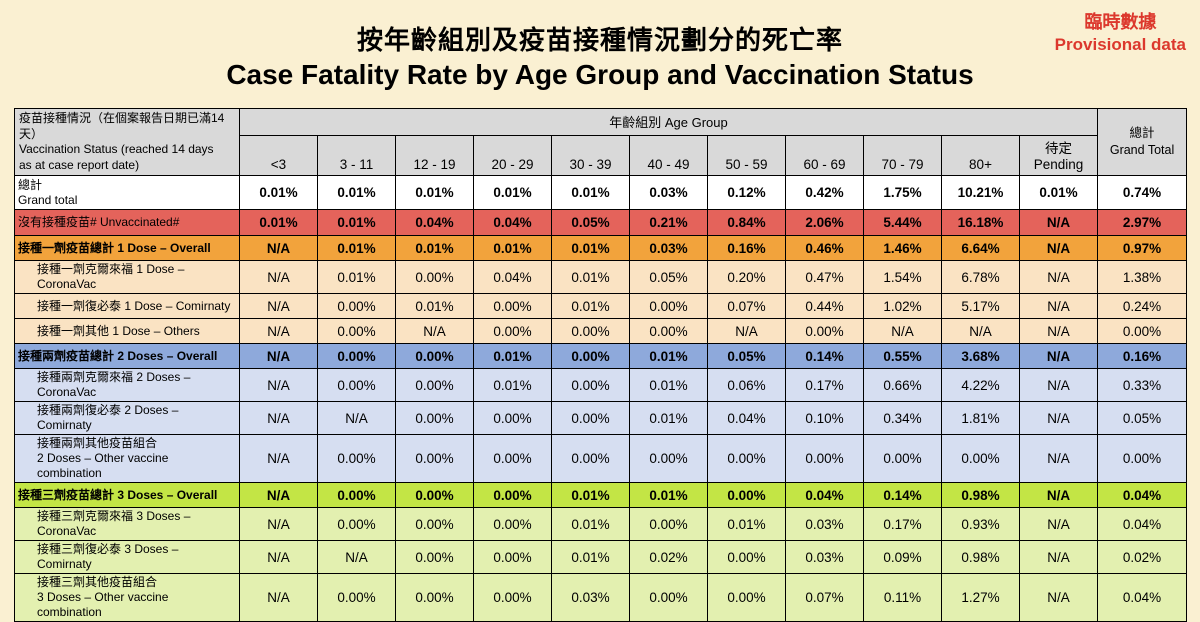 The width and height of the screenshot is (1200, 622). I want to click on cell-dose3-coronavac-col2: 0.00%, so click(434, 524).